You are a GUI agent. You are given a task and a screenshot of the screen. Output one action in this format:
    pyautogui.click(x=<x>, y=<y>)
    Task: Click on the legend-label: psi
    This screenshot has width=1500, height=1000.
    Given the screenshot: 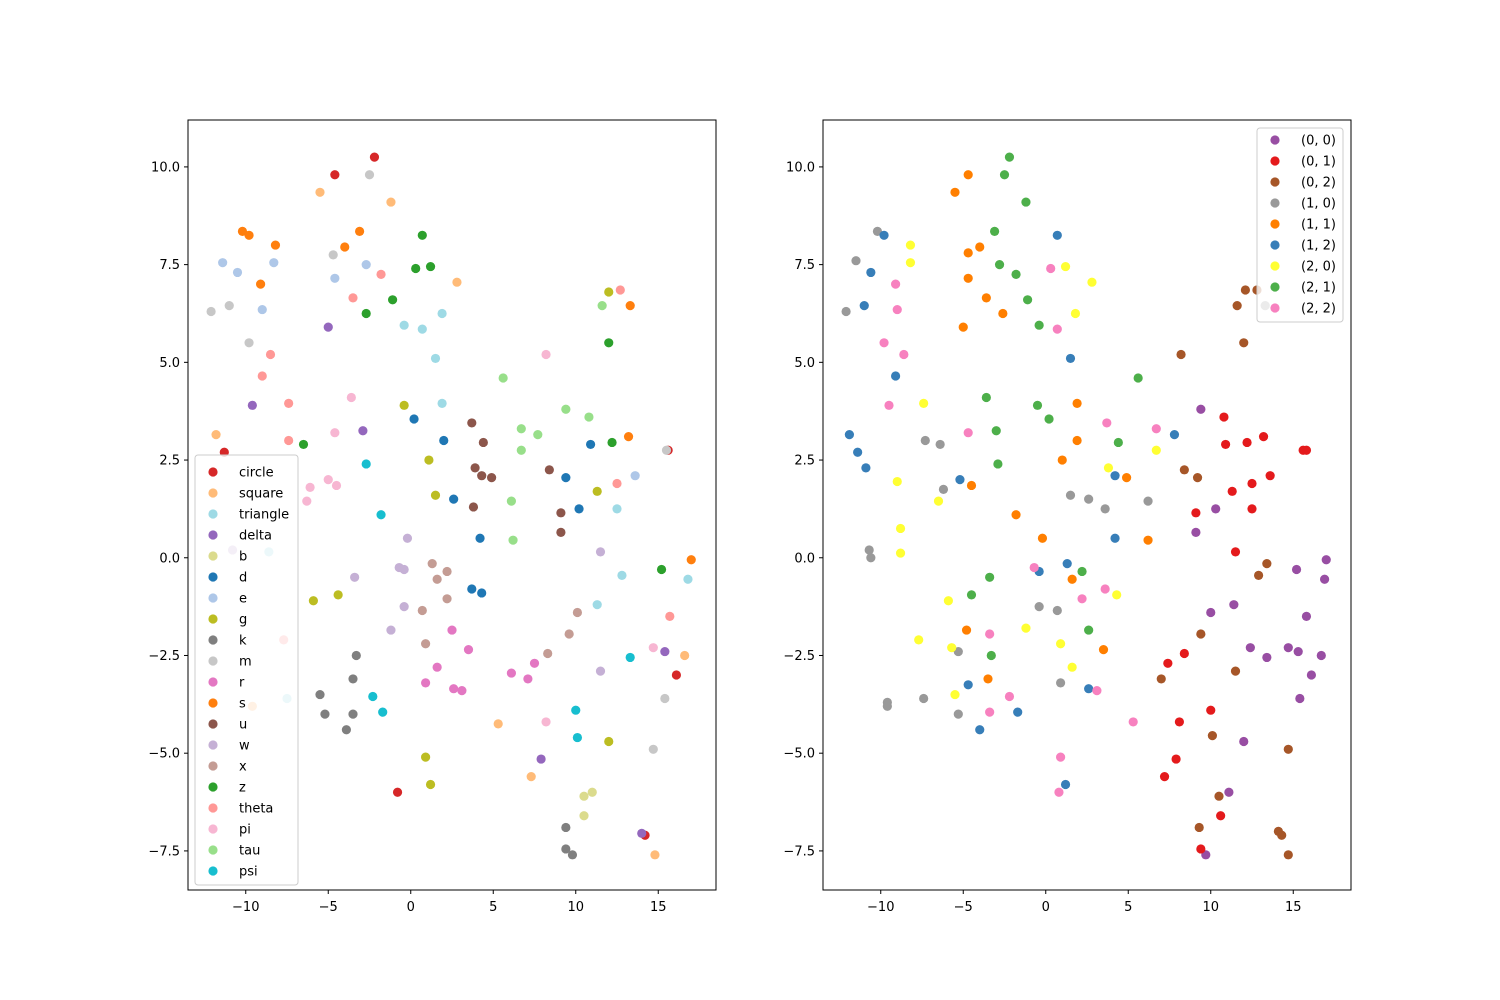 What is the action you would take?
    pyautogui.click(x=248, y=872)
    